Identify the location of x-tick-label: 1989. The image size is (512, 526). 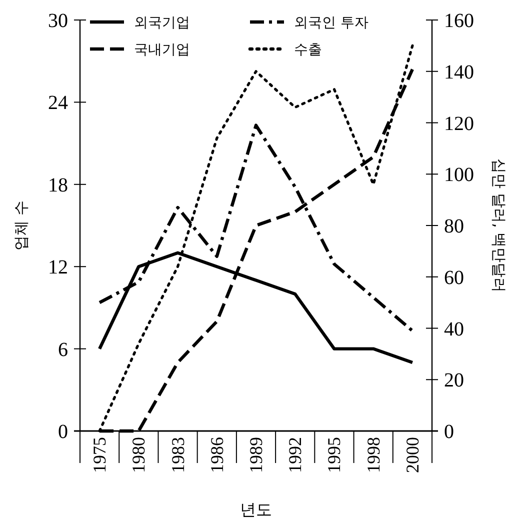
(256, 455).